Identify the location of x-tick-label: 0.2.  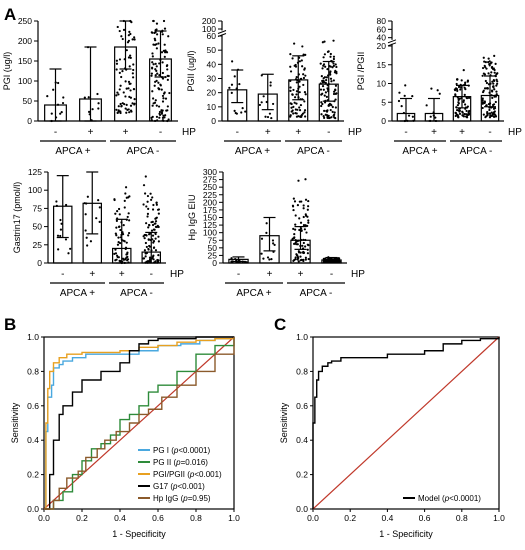
(350, 518).